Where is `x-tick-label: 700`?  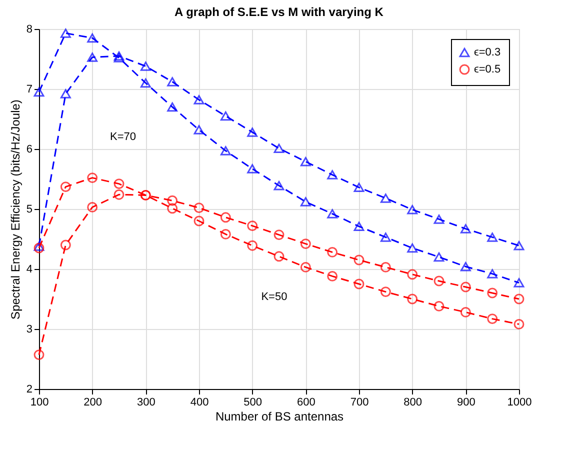
x-tick-label: 700 is located at coordinates (359, 402).